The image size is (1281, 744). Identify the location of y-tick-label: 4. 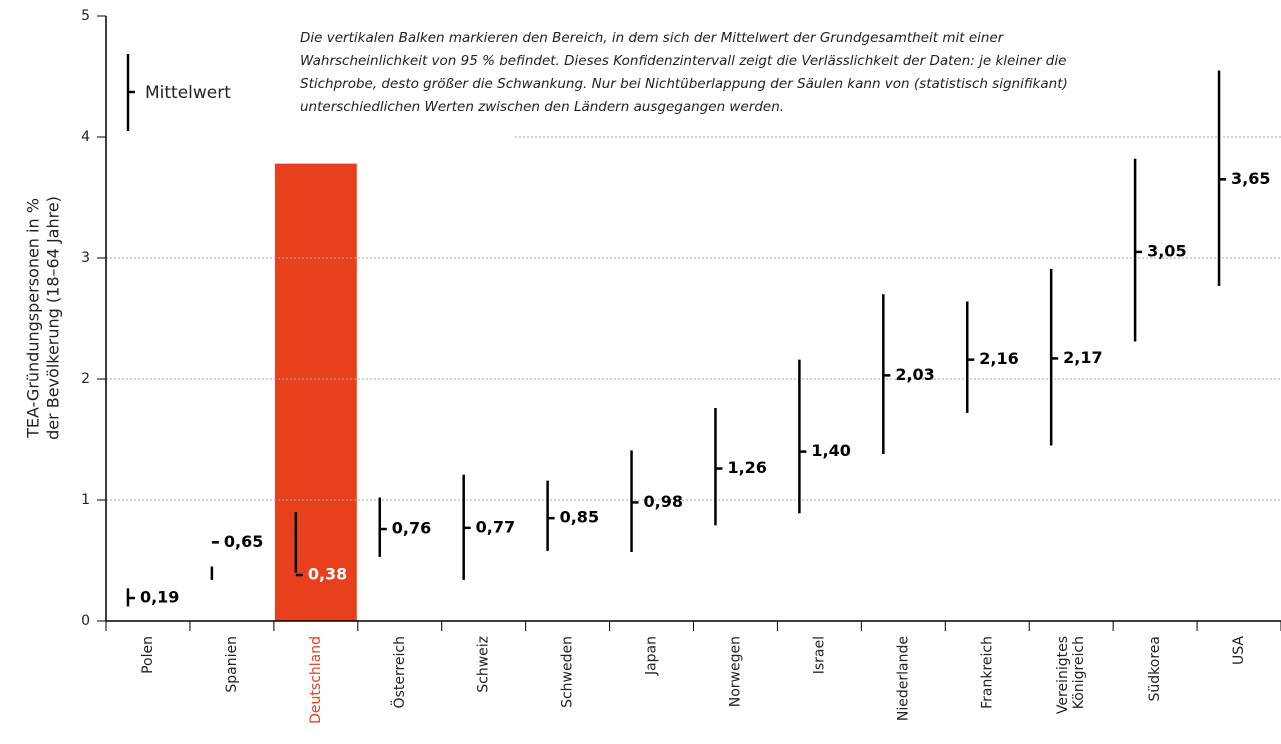
(85, 137).